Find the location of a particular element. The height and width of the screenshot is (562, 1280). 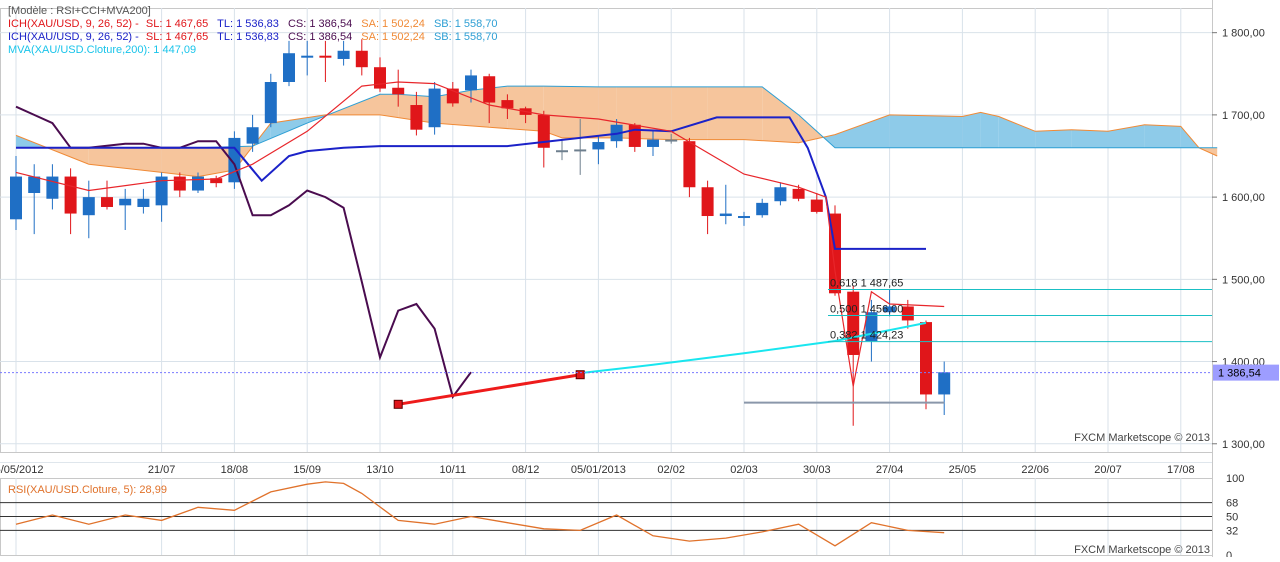

rsi-y-tick-label: 50 is located at coordinates (1232, 518).